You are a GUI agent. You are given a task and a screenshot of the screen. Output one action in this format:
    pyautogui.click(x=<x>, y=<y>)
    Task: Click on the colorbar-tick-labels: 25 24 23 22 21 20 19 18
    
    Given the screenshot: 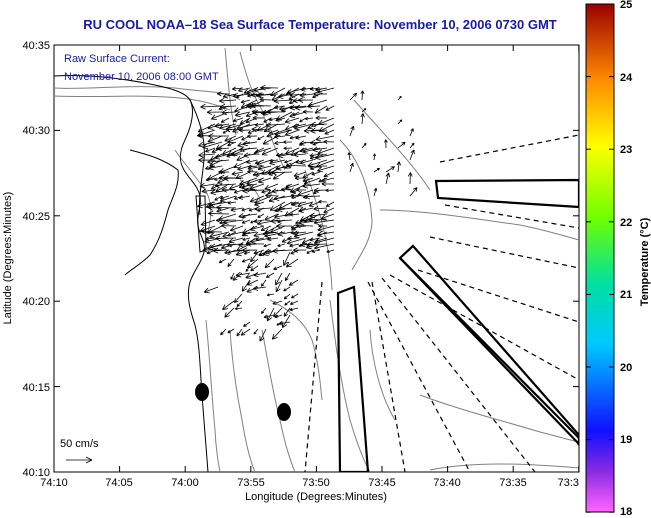 What is the action you would take?
    pyautogui.click(x=626, y=259)
    